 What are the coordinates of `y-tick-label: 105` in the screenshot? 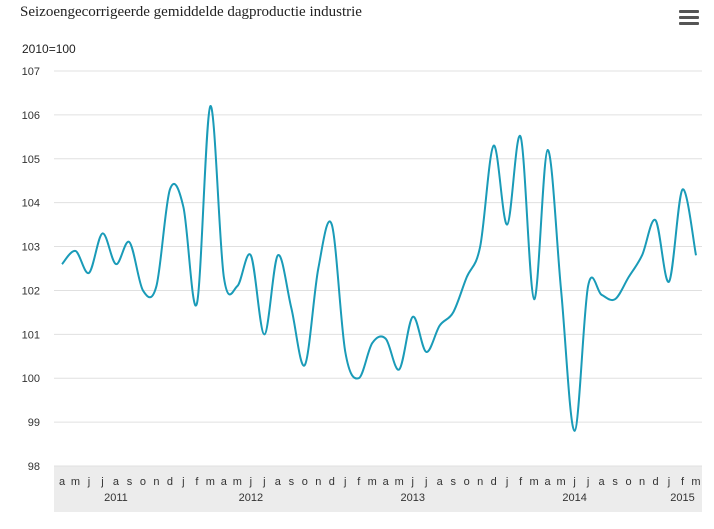 It's located at (31, 160).